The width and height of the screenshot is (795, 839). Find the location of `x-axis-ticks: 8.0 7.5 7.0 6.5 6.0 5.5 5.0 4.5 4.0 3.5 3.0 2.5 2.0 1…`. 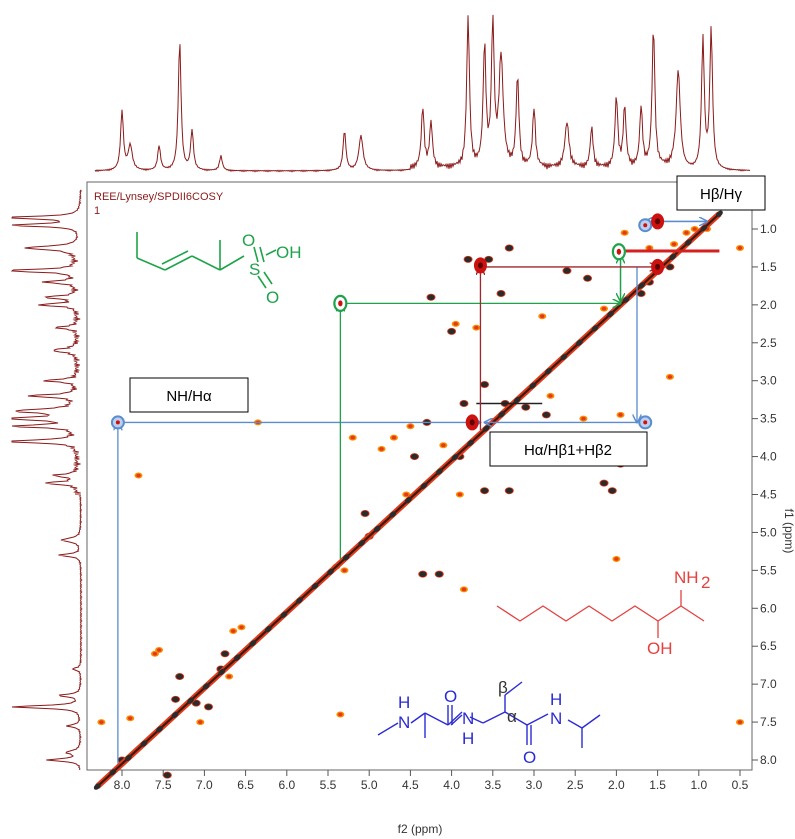

x-axis-ticks: 8.0 7.5 7.0 6.5 6.0 5.5 5.0 4.5 4.0 3.5 3.0 2.5 2.0 1… is located at coordinates (431, 781).